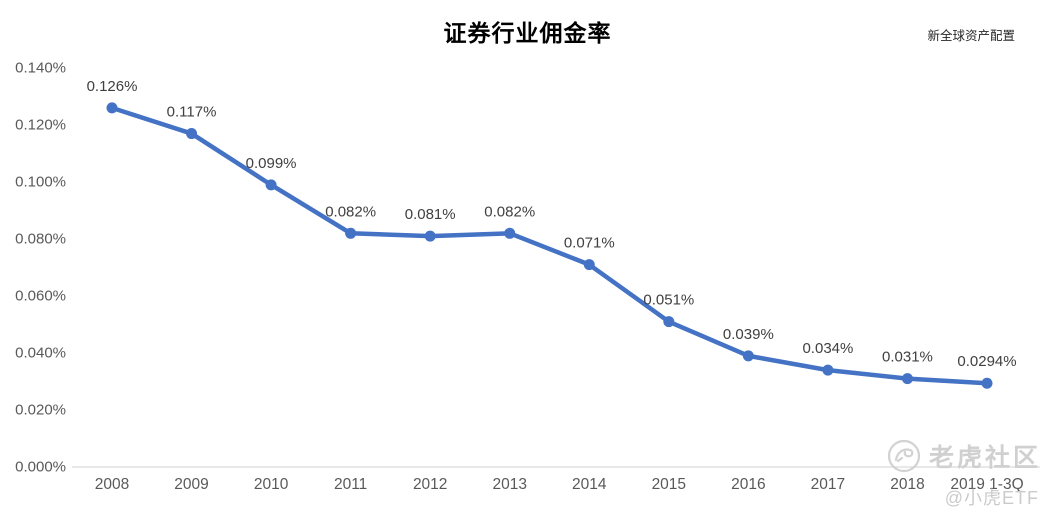  Describe the element at coordinates (350, 484) in the screenshot. I see `x-axis-tick-label: 2011` at that location.